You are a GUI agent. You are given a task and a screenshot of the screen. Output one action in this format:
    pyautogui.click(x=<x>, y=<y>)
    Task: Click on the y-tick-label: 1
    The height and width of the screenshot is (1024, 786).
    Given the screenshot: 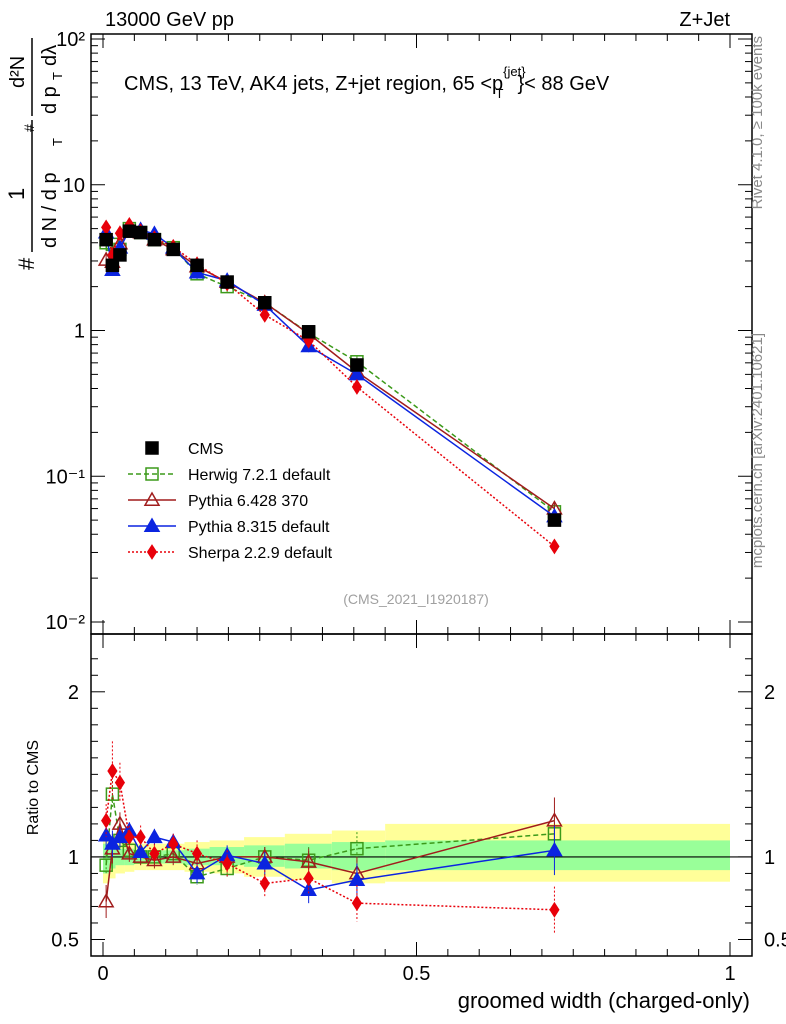 What is the action you would take?
    pyautogui.click(x=79, y=332)
    